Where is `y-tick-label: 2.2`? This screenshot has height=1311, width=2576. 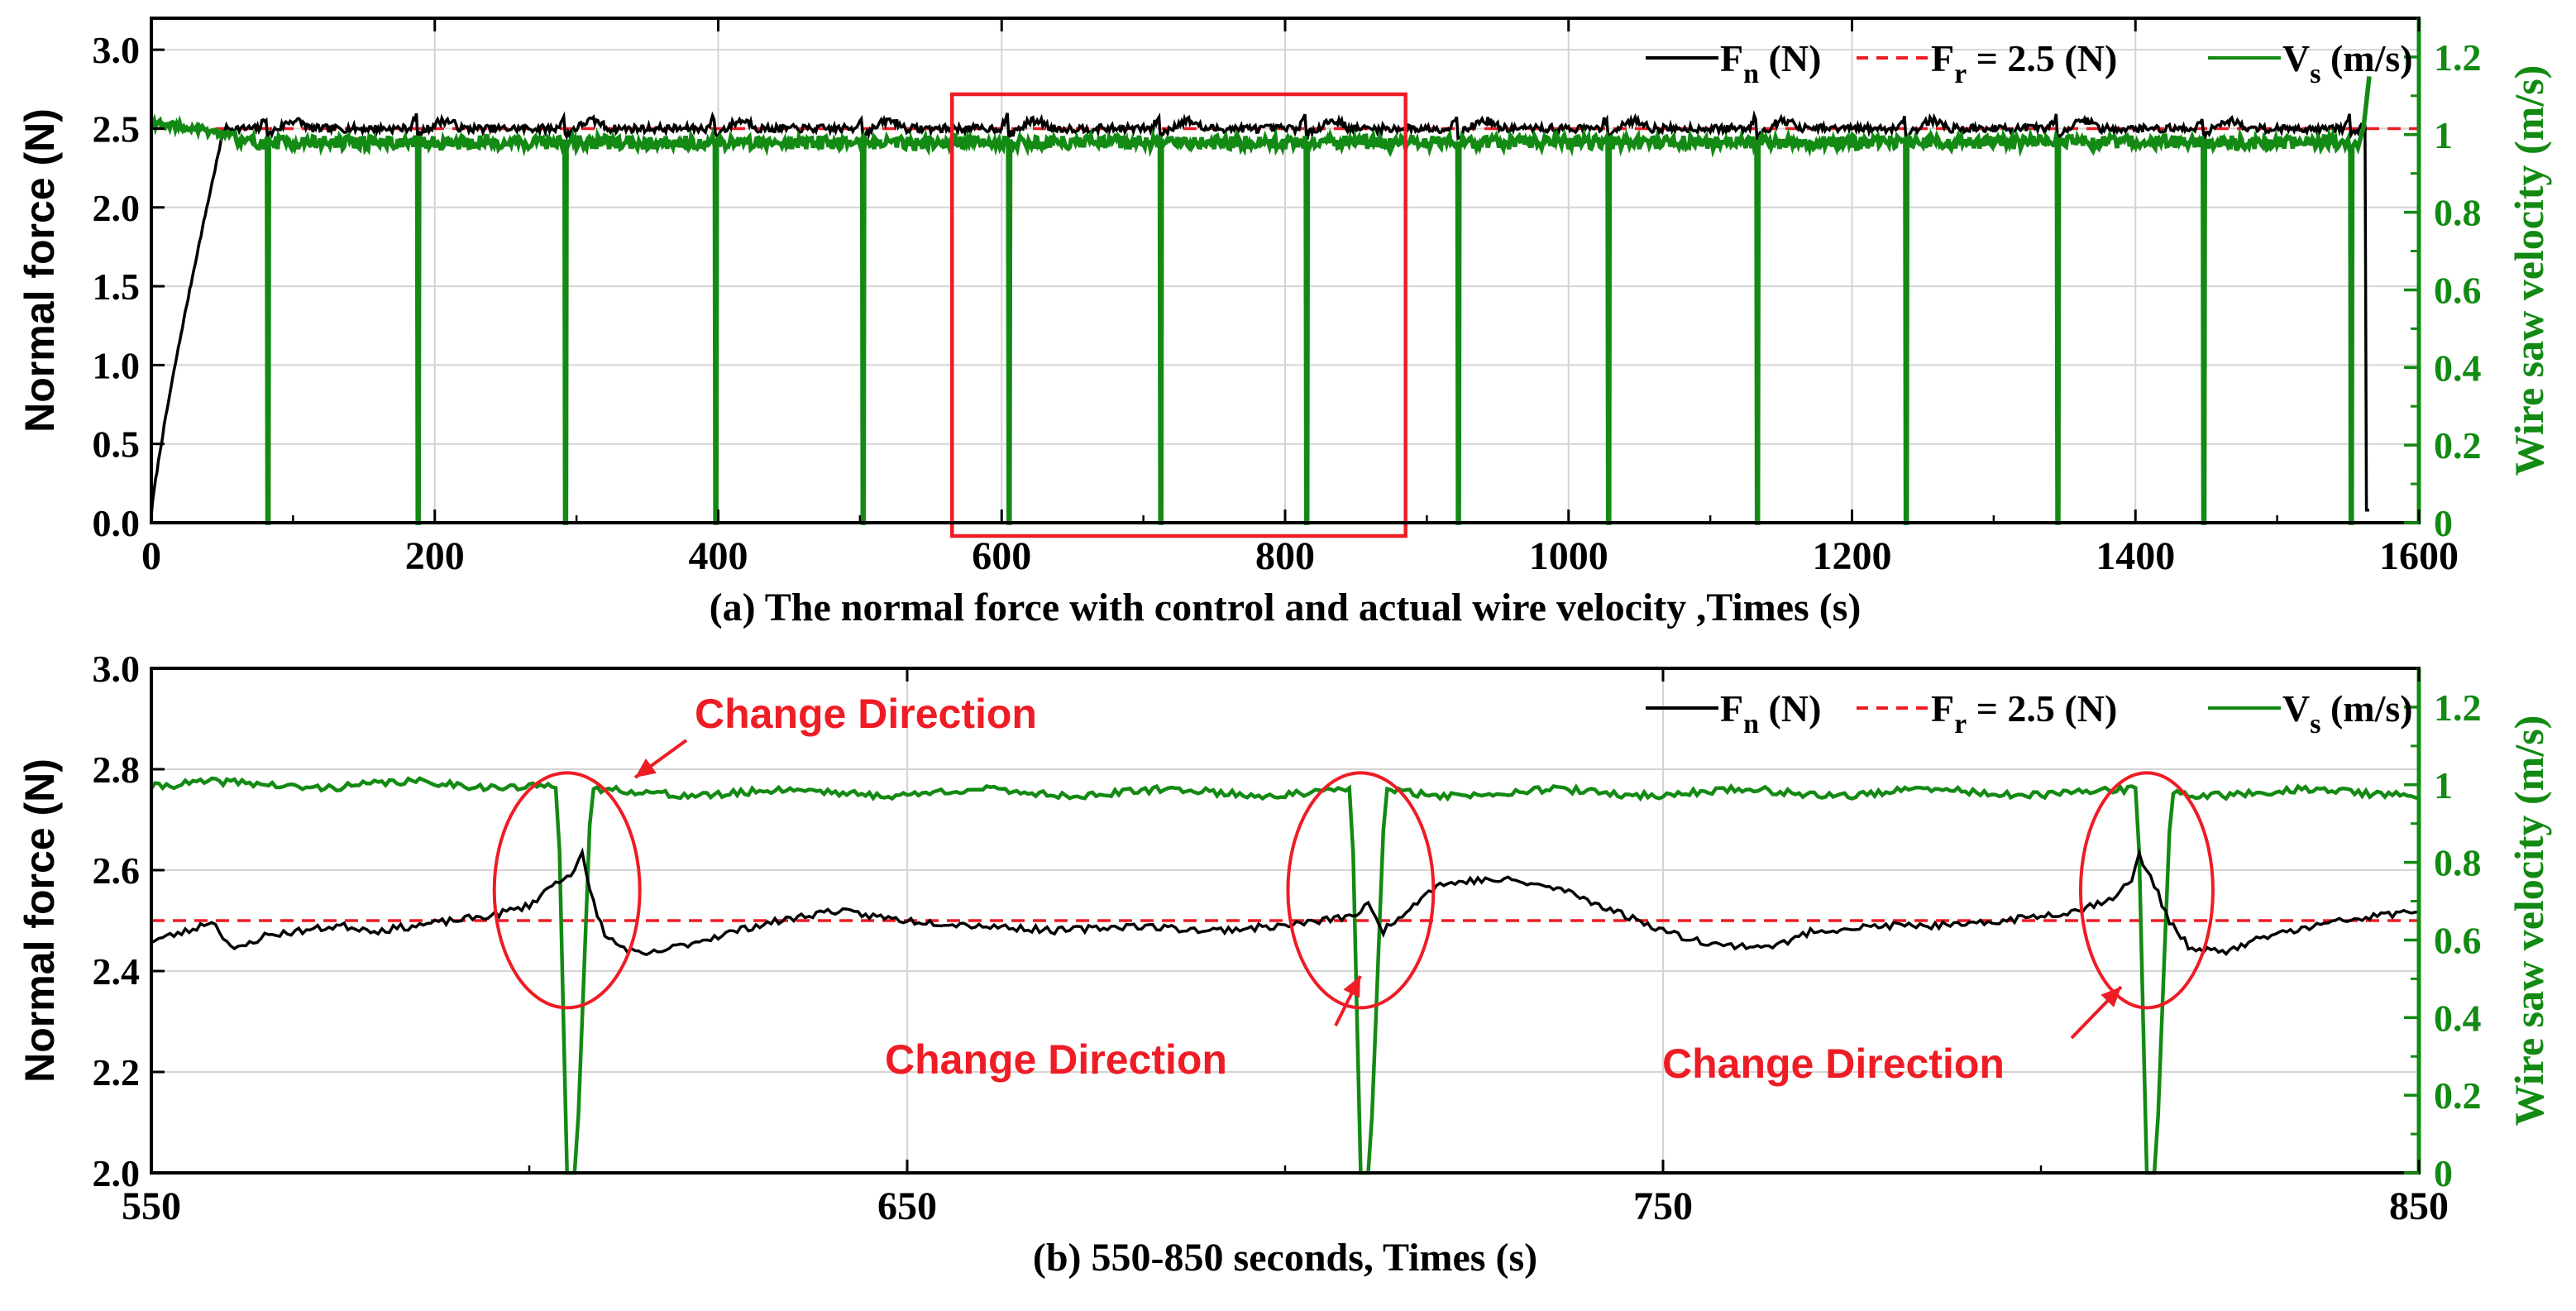 y-tick-label: 2.2 is located at coordinates (117, 1072).